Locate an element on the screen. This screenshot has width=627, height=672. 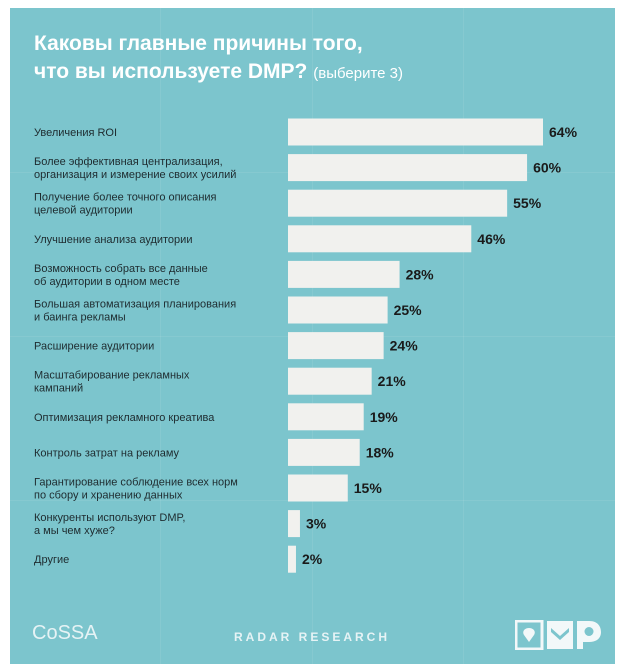
category-label-line: Большая автоматизация планирования is located at coordinates (135, 305).